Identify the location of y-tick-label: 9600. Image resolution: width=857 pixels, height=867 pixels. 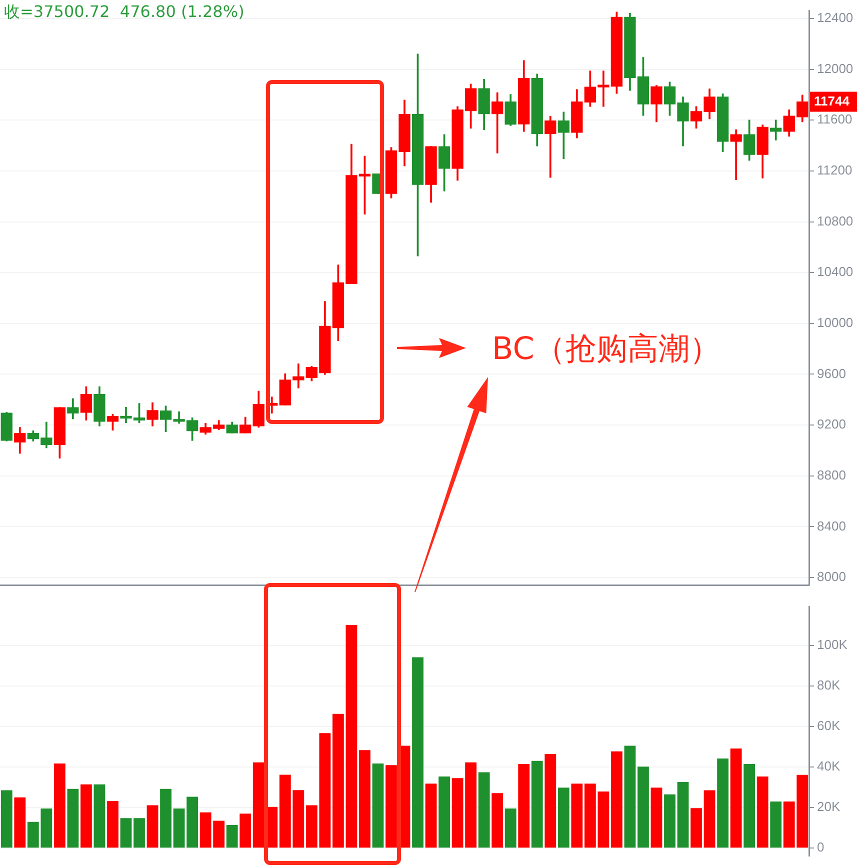
(831, 373).